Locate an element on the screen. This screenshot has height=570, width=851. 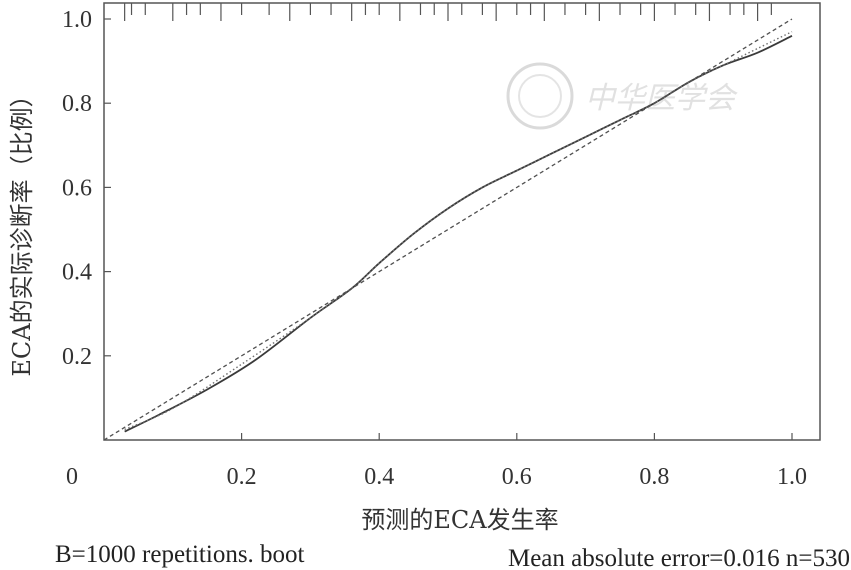
y-tick-label: 1.0 is located at coordinates (77, 20).